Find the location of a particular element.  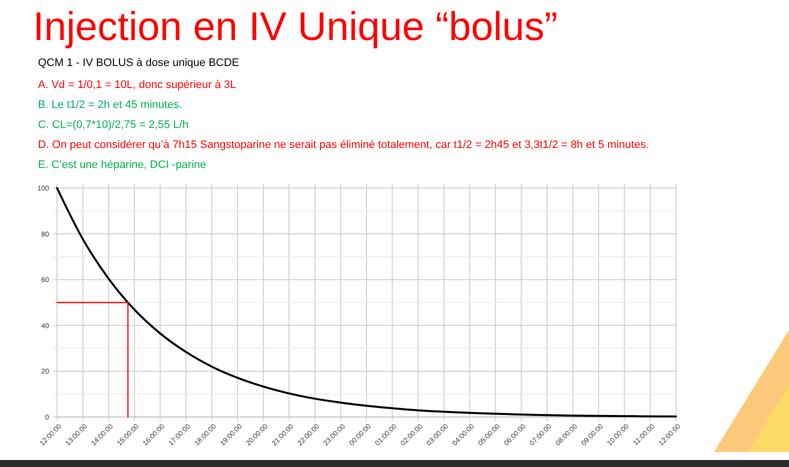

text: A. Vd = 1/0,1 = 10L, donc supérieur à 3L is located at coordinates (137, 85).